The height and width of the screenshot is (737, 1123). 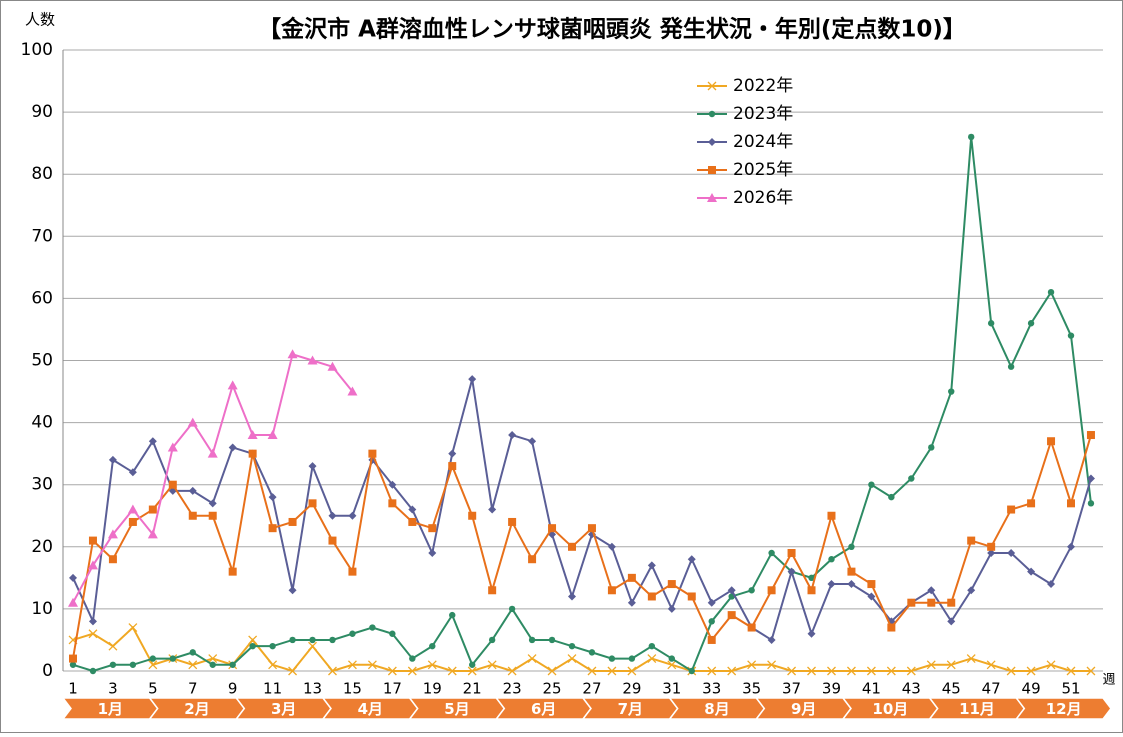 I want to click on x-tick-label: 7, so click(x=193, y=689).